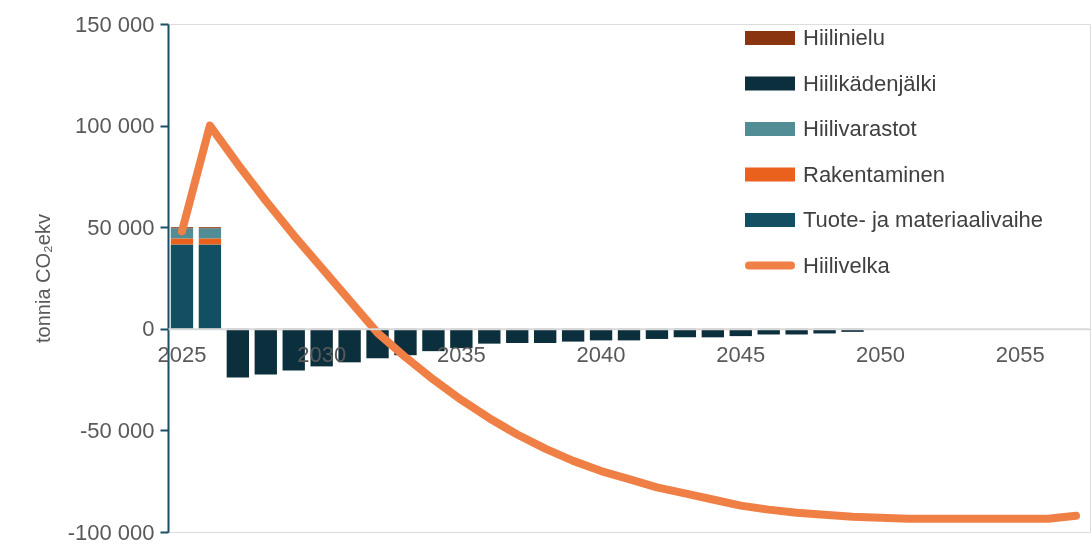  Describe the element at coordinates (148, 329) in the screenshot. I see `y-tick-label: 0` at that location.